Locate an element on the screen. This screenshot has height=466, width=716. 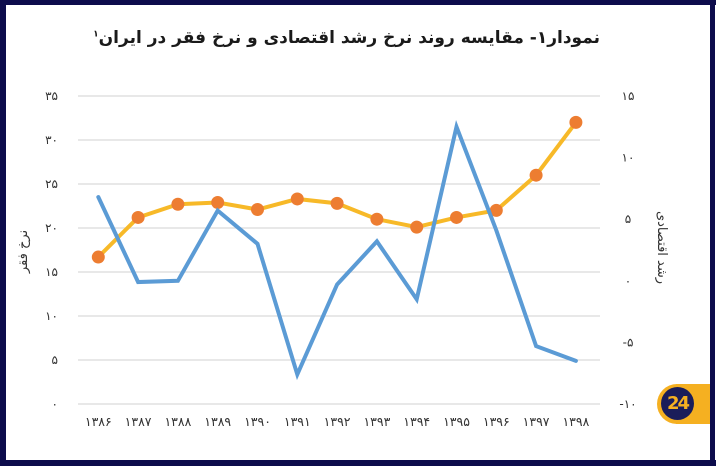
x-axis-tick: ۱۳۹۵ is located at coordinates (456, 421).